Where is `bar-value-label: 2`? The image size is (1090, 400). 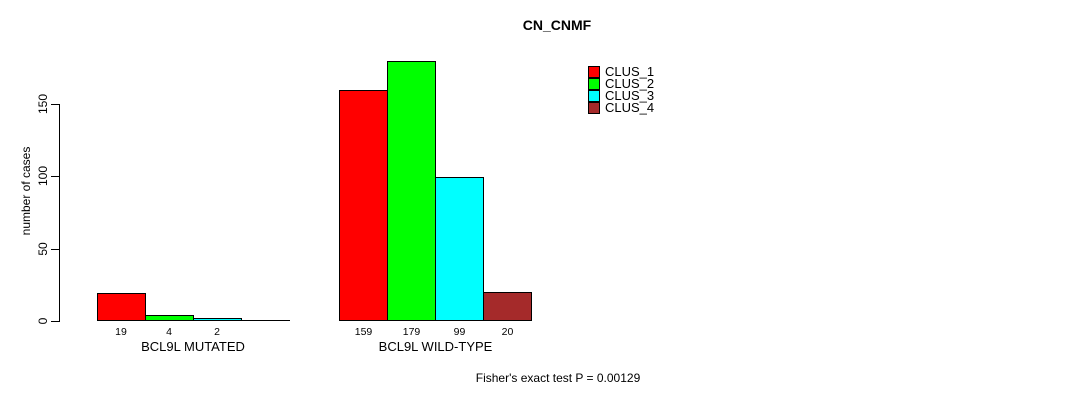
bar-value-label: 2 is located at coordinates (217, 332).